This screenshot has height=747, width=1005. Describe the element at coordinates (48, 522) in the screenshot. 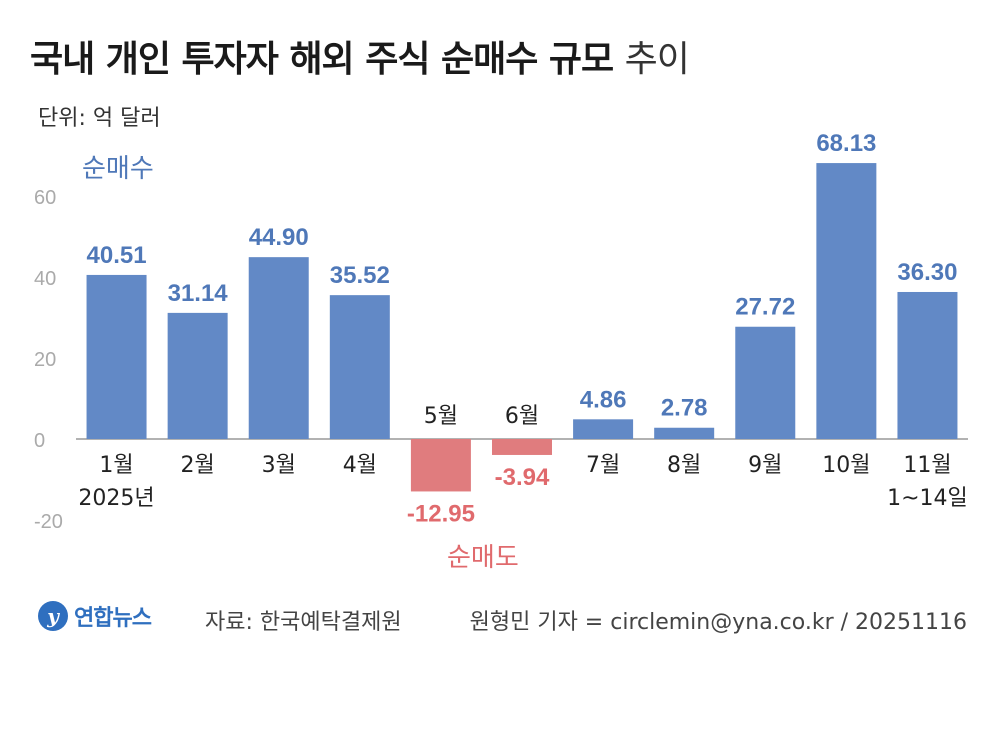

I see `y-tick-label: -20` at that location.